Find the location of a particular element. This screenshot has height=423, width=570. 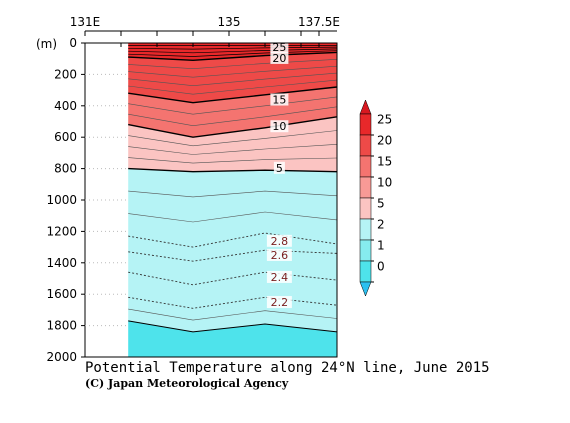

contour-label: 2.2 is located at coordinates (280, 302).